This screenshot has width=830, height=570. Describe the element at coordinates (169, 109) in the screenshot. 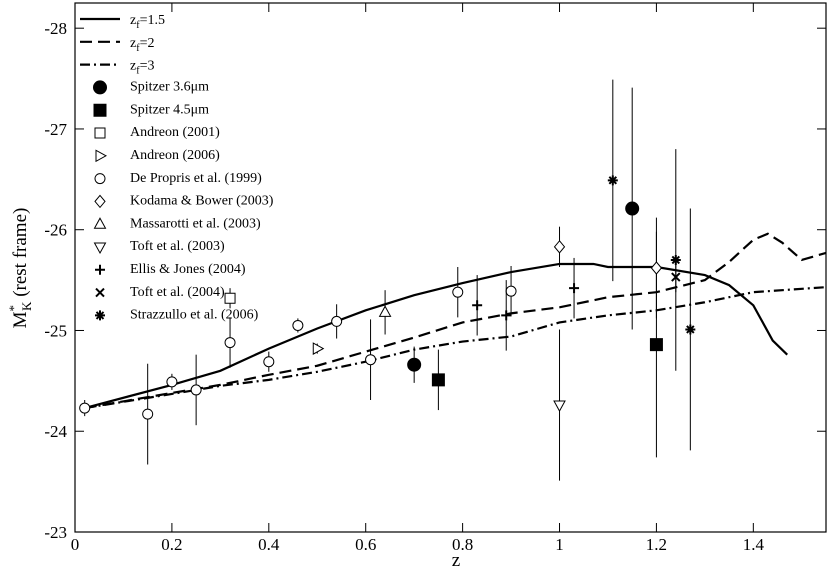

I see `legend-label: Spitzer 4.5μm` at that location.